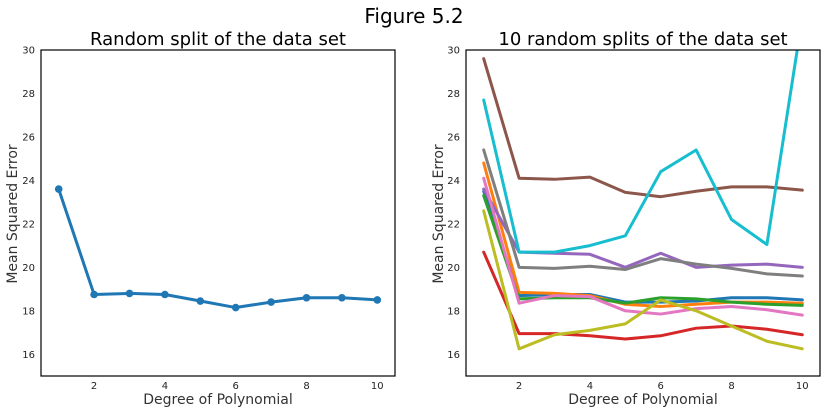 The image size is (828, 414). I want to click on left-x-tick-label: 10, so click(377, 386).